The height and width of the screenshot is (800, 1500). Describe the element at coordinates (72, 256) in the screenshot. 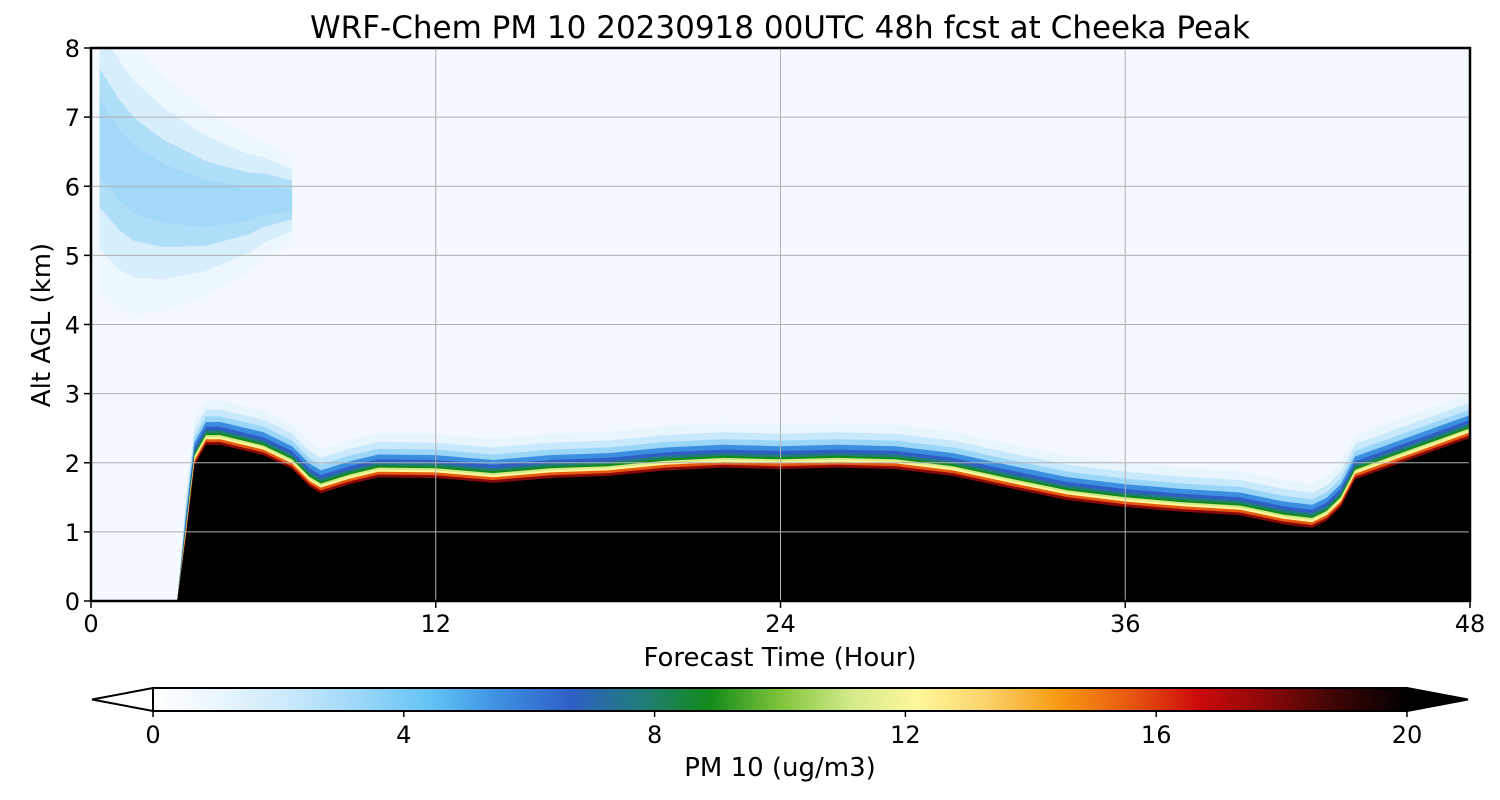

I see `y-tick-label: 5` at that location.